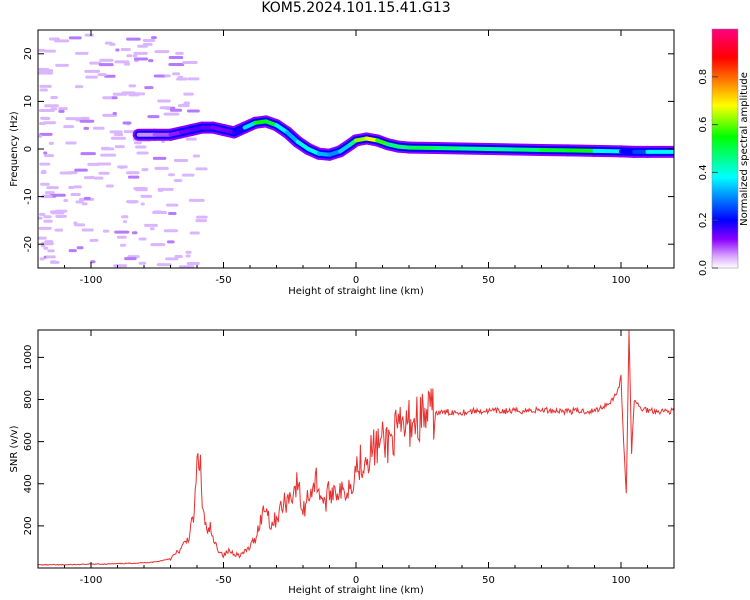  I want to click on snr-y-tick-label: 1000, so click(28, 357).